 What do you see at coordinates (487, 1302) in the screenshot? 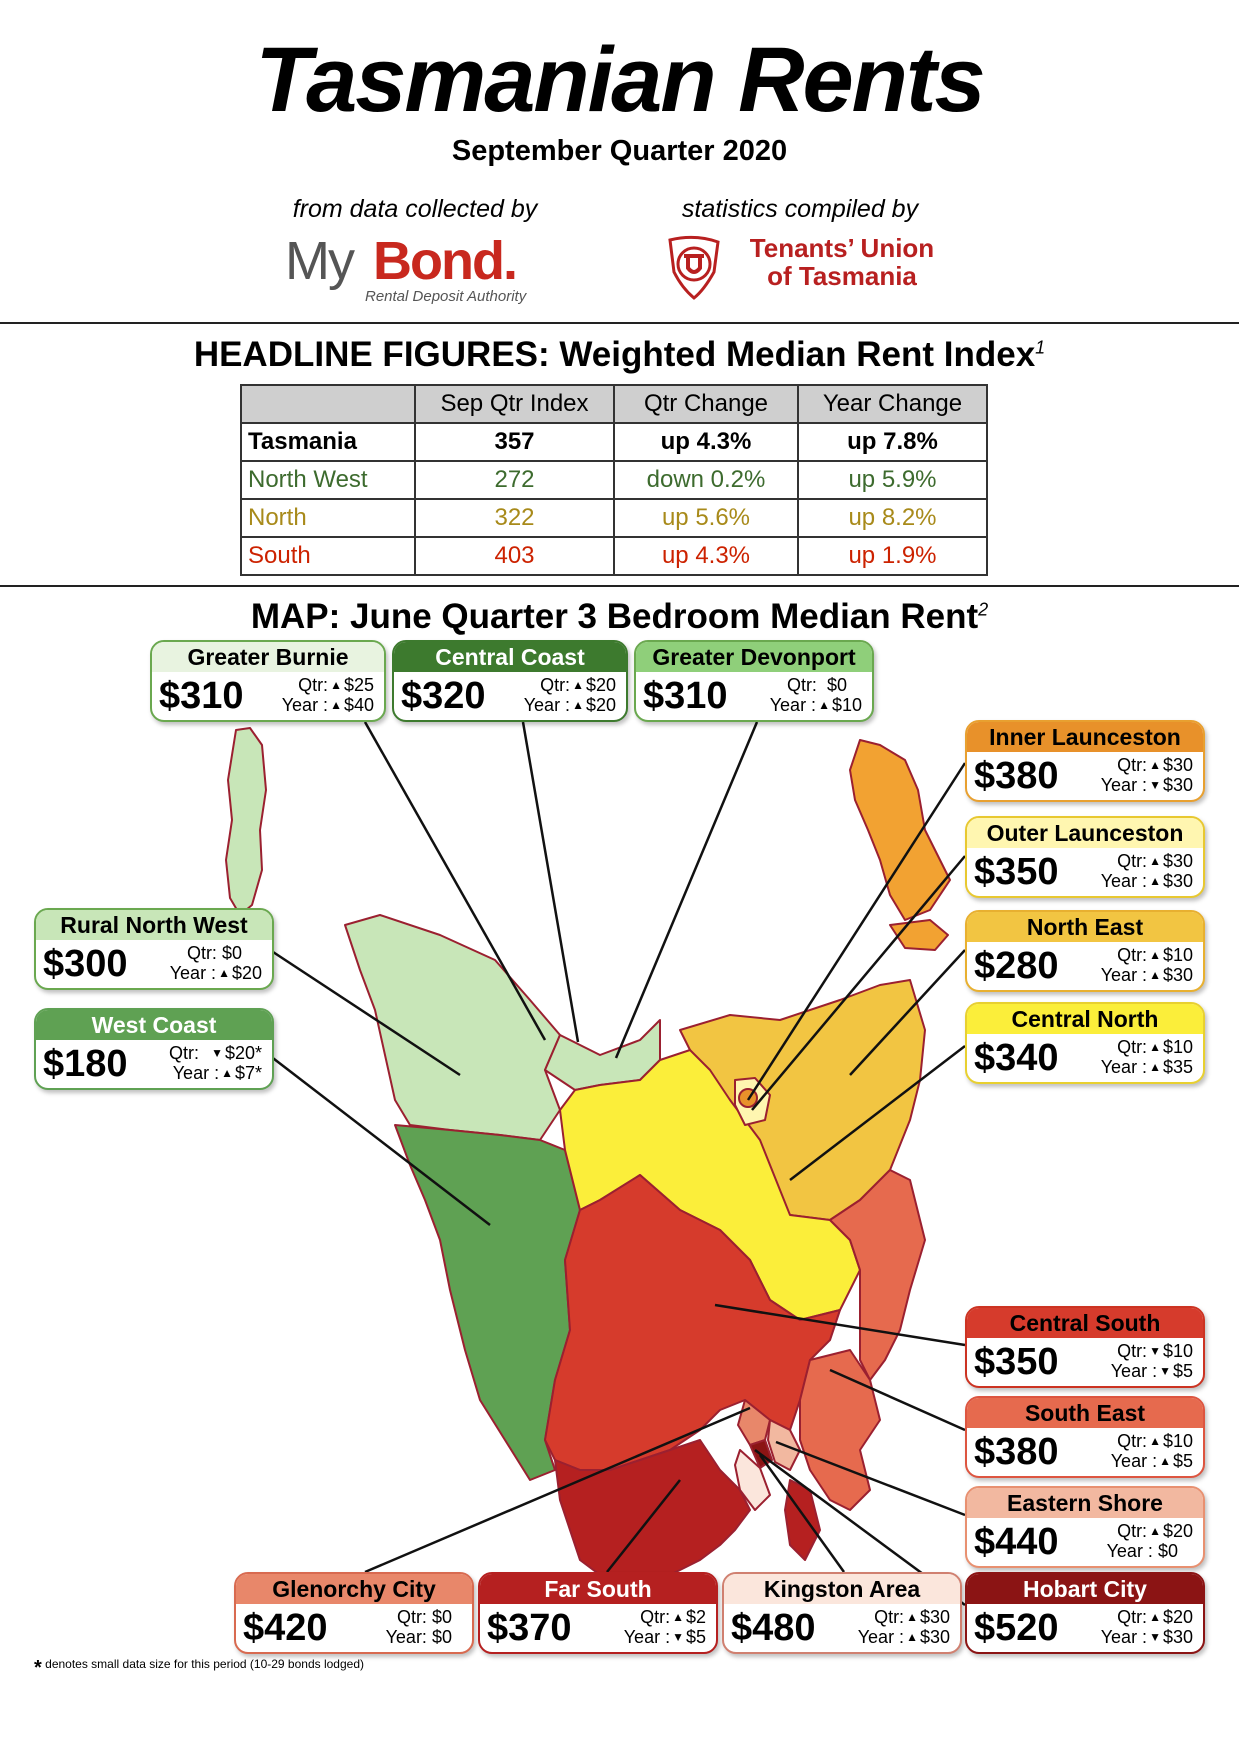
I see `region-west-coast` at bounding box center [487, 1302].